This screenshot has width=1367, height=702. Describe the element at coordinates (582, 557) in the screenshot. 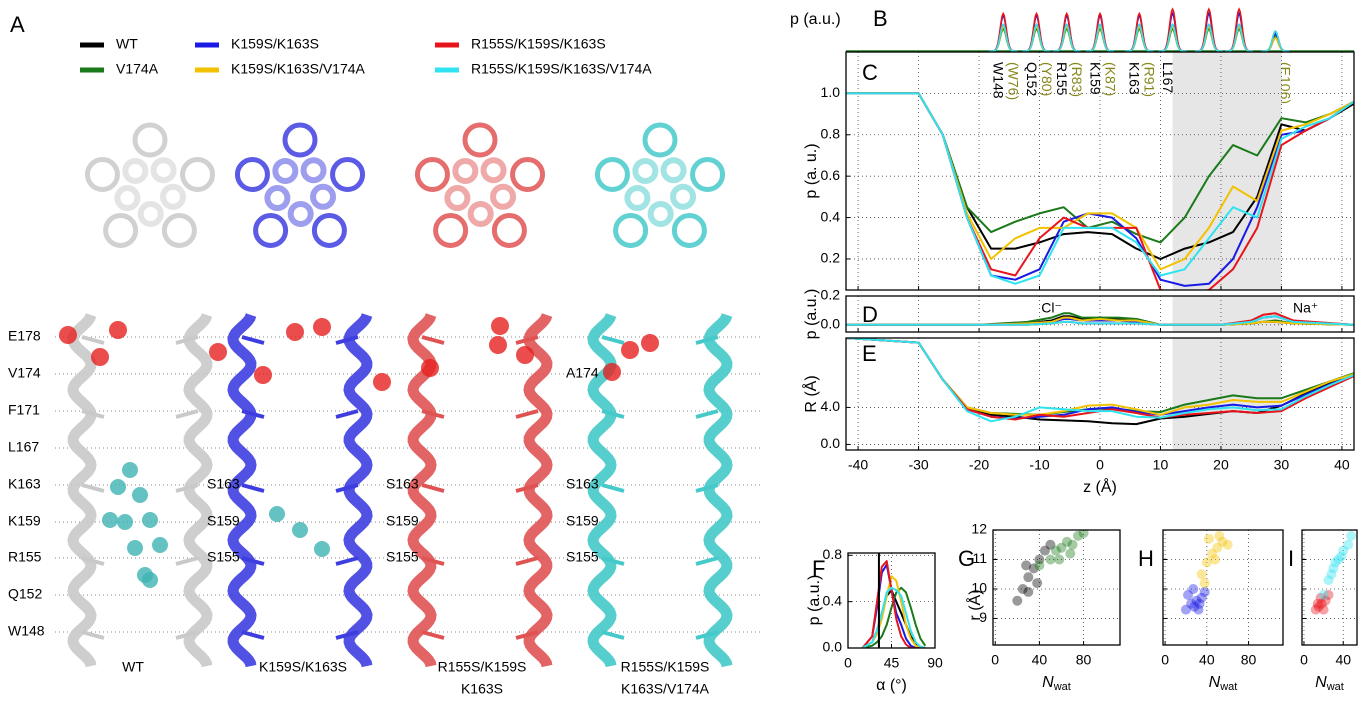

I see `substitution-label: S155` at that location.